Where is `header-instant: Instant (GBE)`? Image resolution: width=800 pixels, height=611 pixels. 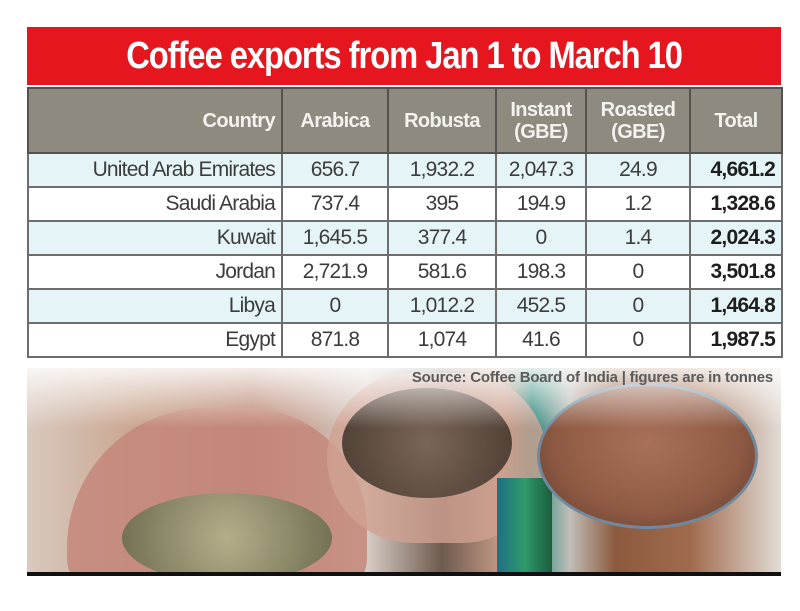
header-instant: Instant (GBE) is located at coordinates (541, 120).